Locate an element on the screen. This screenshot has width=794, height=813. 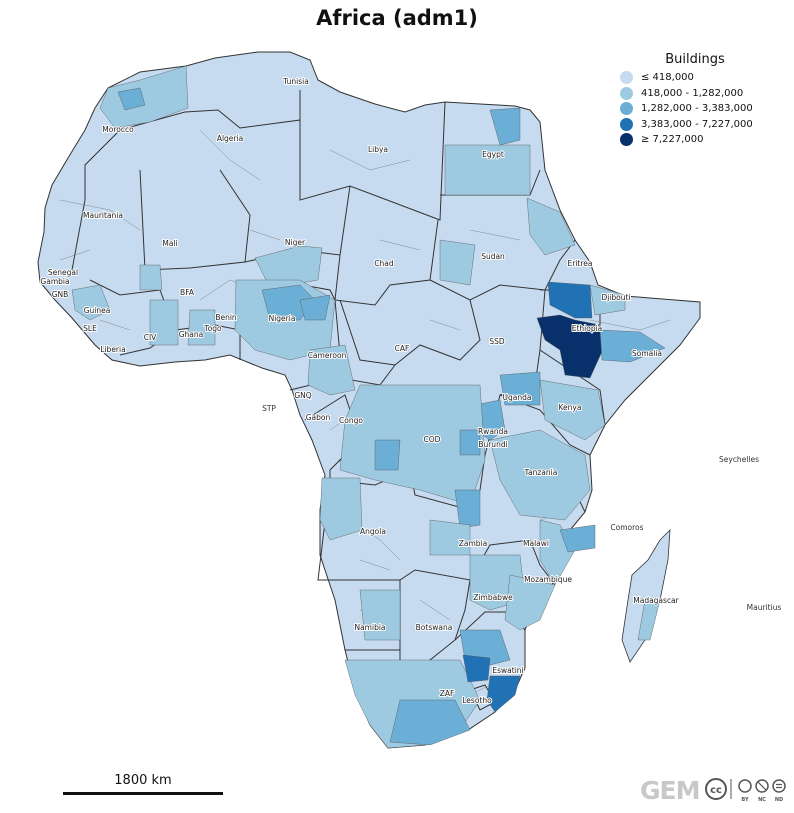
label-ghana: Ghana is located at coordinates (191, 334).